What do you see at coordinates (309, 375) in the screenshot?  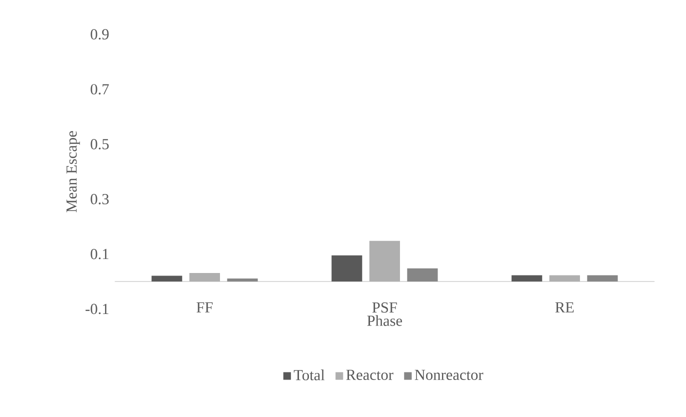 I see `legend-label: Total` at bounding box center [309, 375].